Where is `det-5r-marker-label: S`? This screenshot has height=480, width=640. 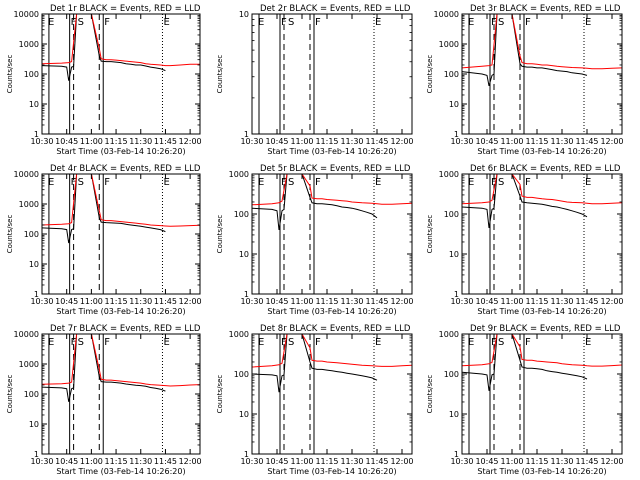
det-5r-marker-label: S is located at coordinates (291, 182).